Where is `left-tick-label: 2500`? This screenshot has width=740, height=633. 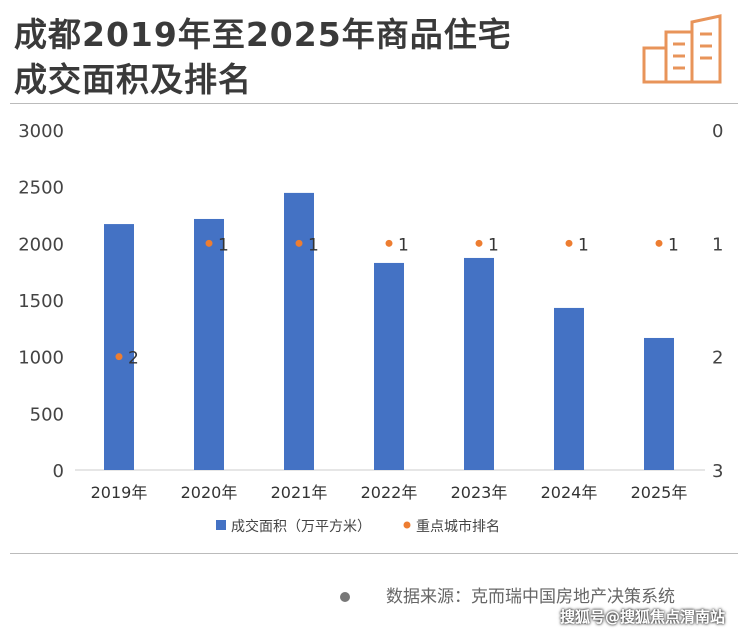 left-tick-label: 2500 is located at coordinates (41, 188).